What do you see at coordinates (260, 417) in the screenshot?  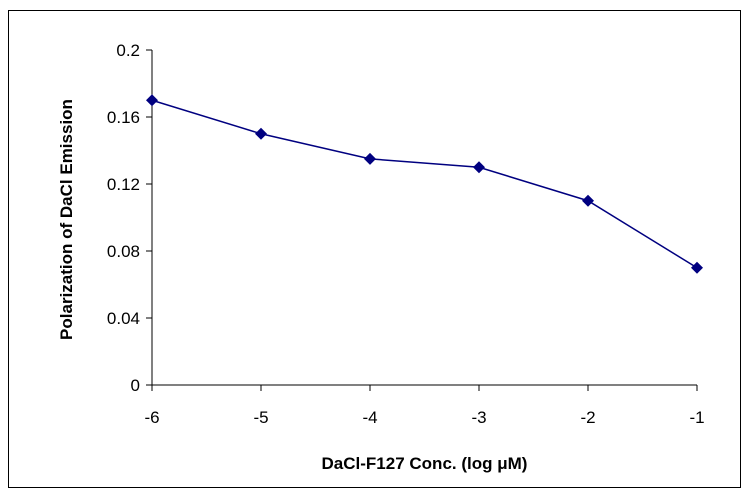 I see `x-tick-label: -5` at bounding box center [260, 417].